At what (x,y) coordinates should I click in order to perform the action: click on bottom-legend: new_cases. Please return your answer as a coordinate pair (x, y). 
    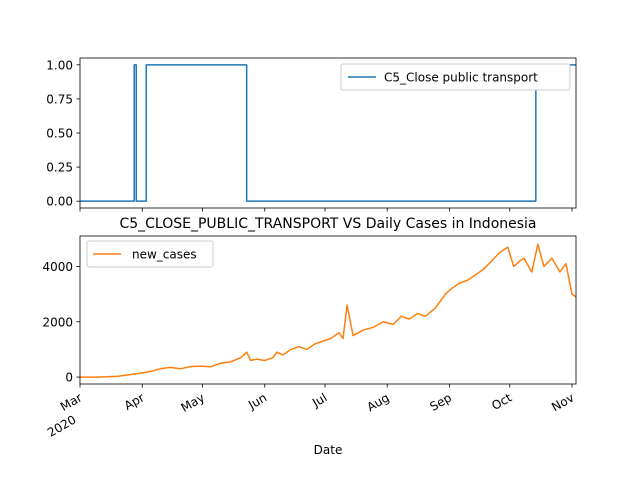
    Looking at the image, I should click on (150, 254).